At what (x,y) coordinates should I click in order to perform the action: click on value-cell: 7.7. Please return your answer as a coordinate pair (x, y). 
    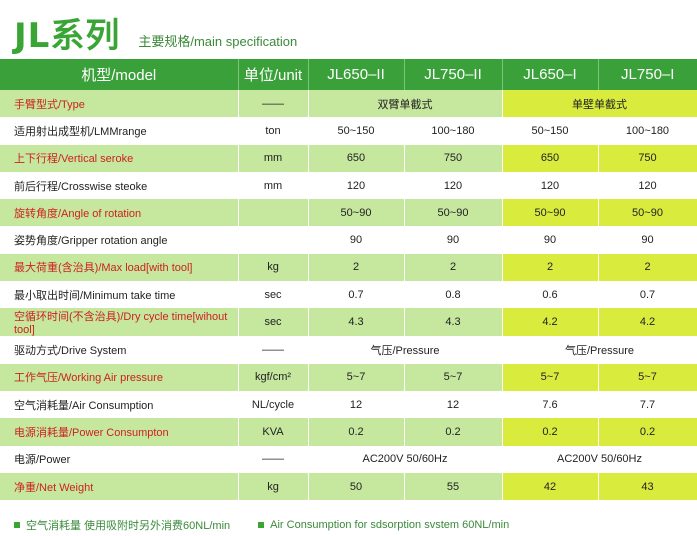
    Looking at the image, I should click on (647, 404).